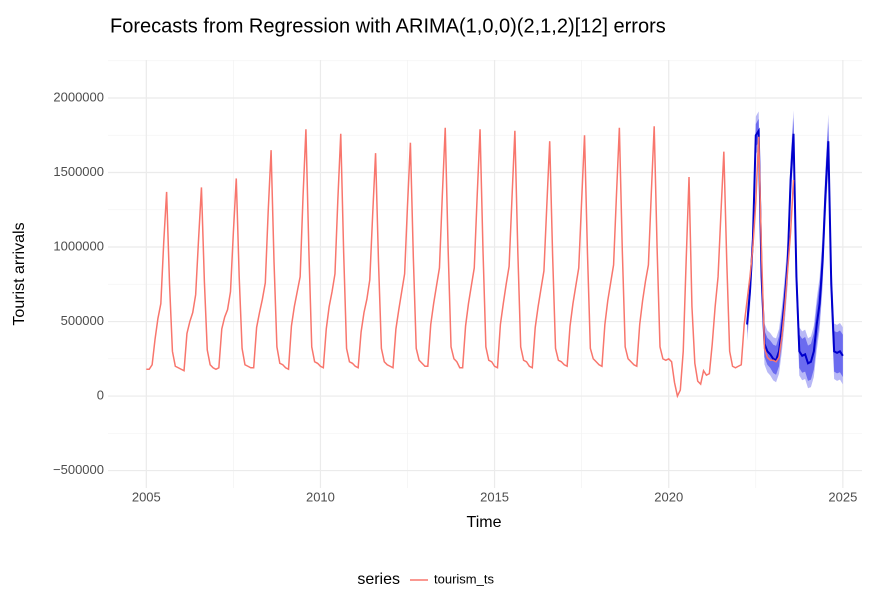 Image resolution: width=873 pixels, height=595 pixels. I want to click on y-tick-label: 0, so click(100, 394).